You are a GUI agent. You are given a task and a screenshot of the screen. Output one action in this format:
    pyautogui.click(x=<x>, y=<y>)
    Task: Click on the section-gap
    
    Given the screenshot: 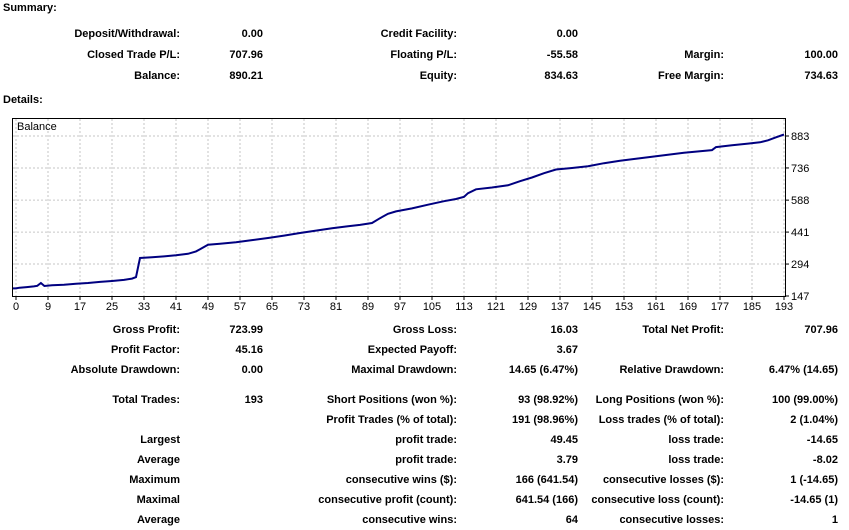 What is the action you would take?
    pyautogui.click(x=419, y=385)
    